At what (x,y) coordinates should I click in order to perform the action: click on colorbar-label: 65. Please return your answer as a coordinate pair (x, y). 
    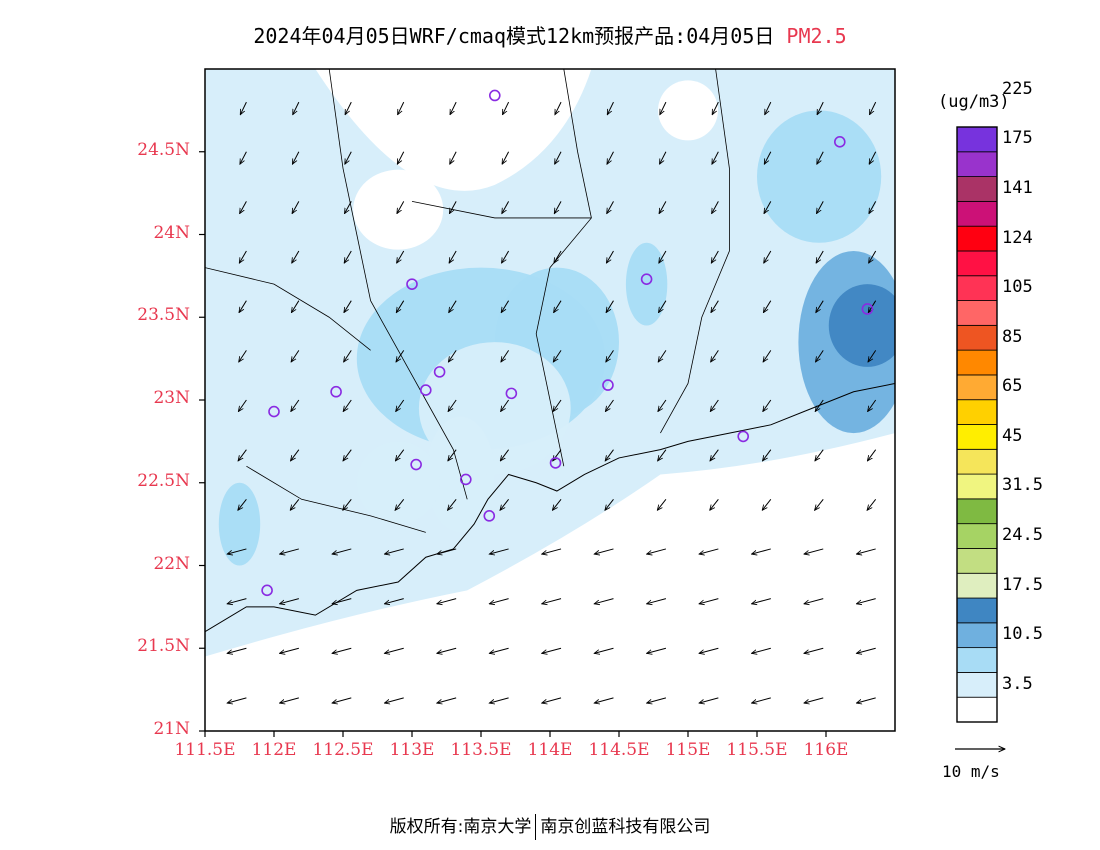
    Looking at the image, I should click on (1012, 386).